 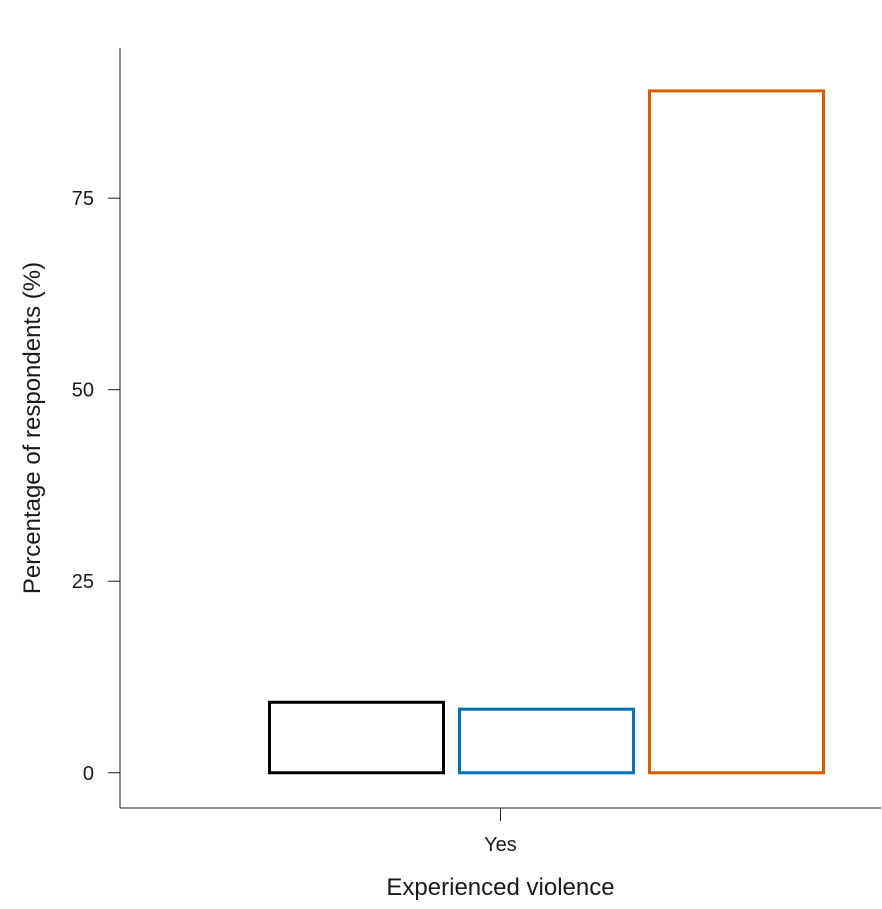 I want to click on x-axis-title: Experienced violence, so click(x=500, y=887).